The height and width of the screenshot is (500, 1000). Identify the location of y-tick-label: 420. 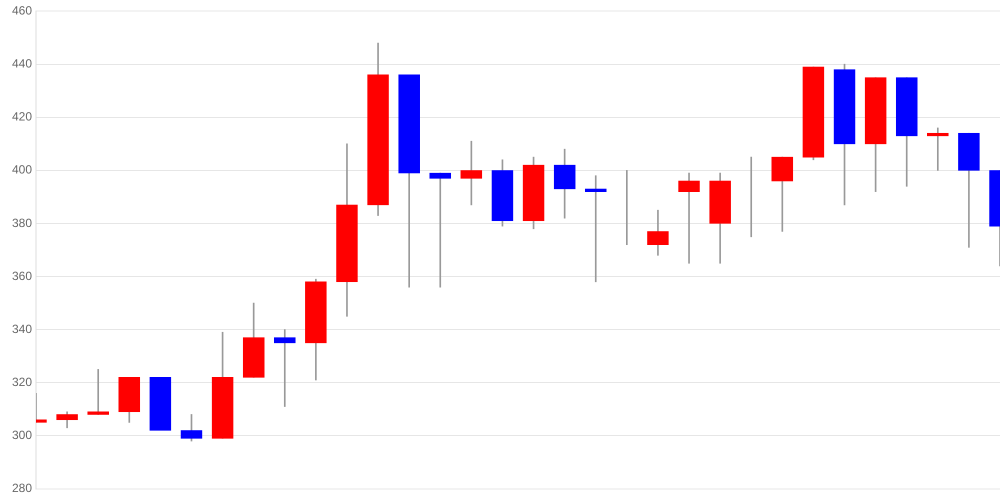
(22, 117).